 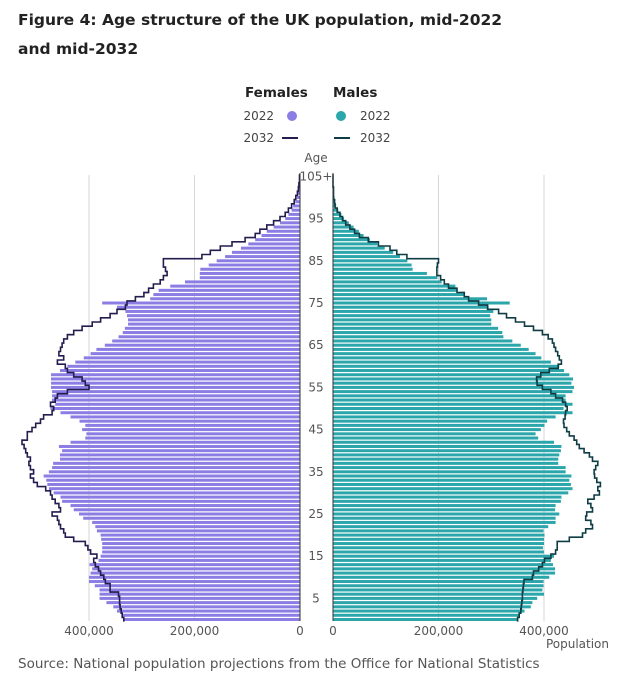 I want to click on y-axis-label: Age, so click(x=315, y=158).